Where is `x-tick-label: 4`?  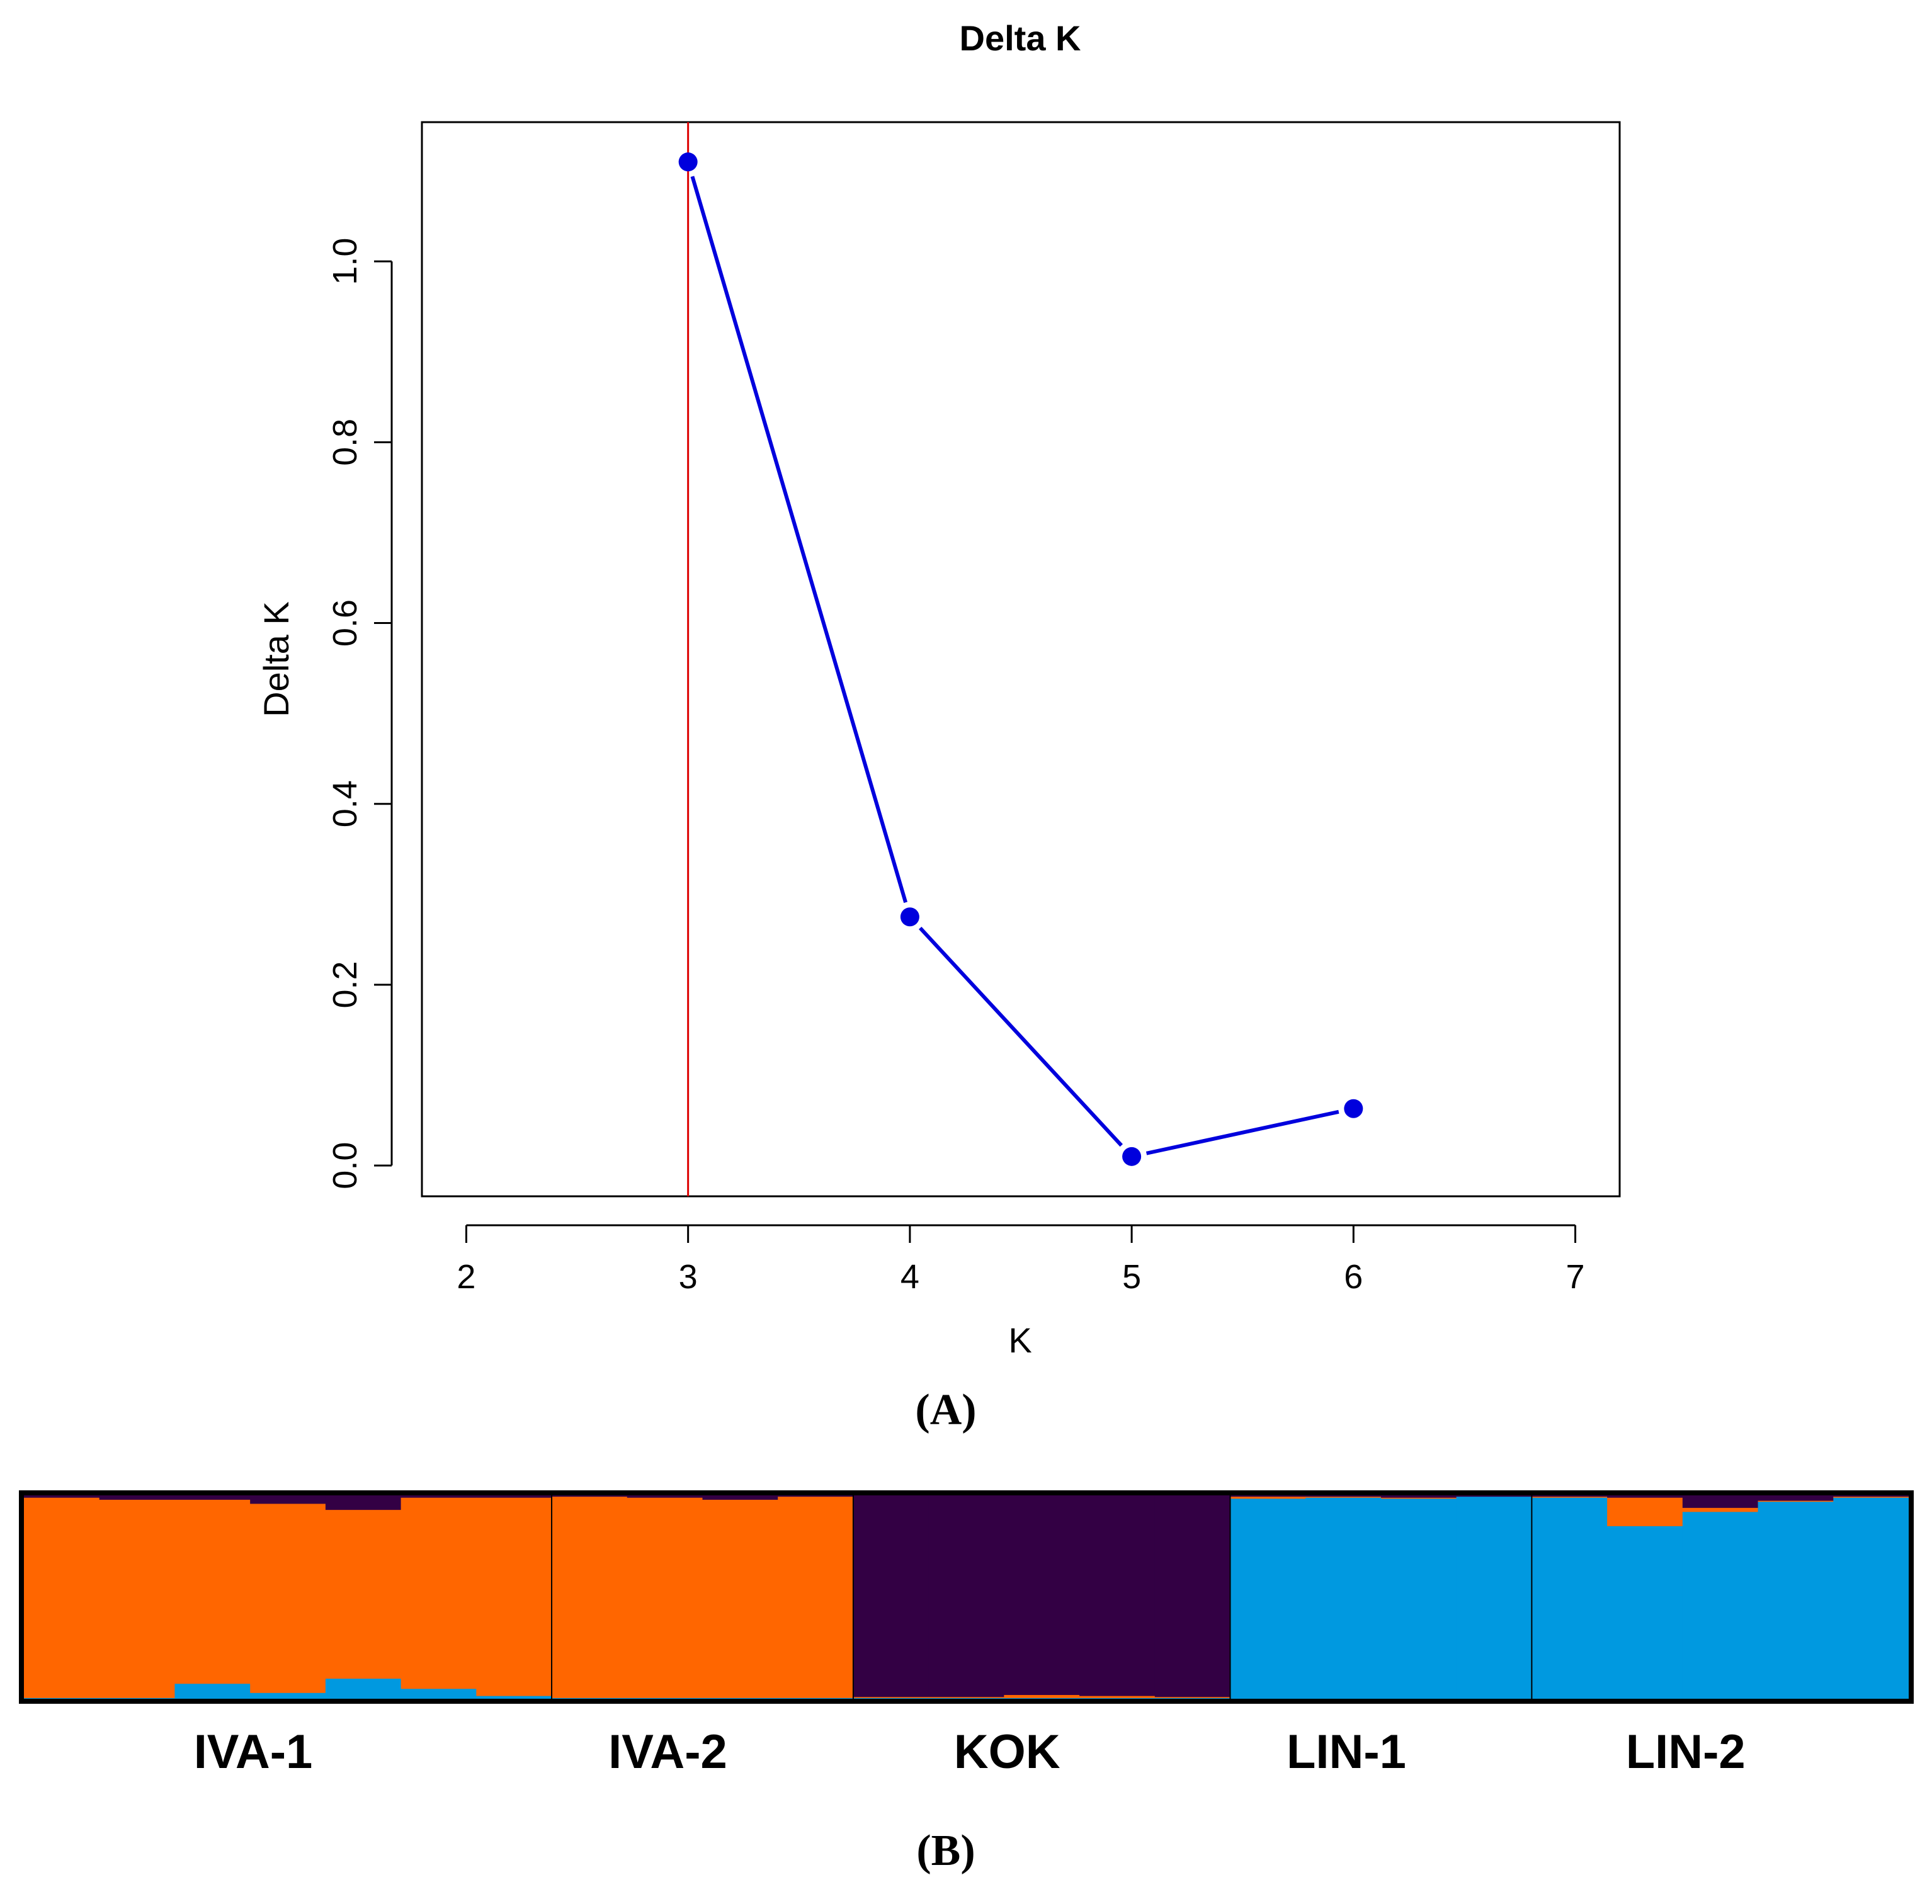 x-tick-label: 4 is located at coordinates (910, 1277).